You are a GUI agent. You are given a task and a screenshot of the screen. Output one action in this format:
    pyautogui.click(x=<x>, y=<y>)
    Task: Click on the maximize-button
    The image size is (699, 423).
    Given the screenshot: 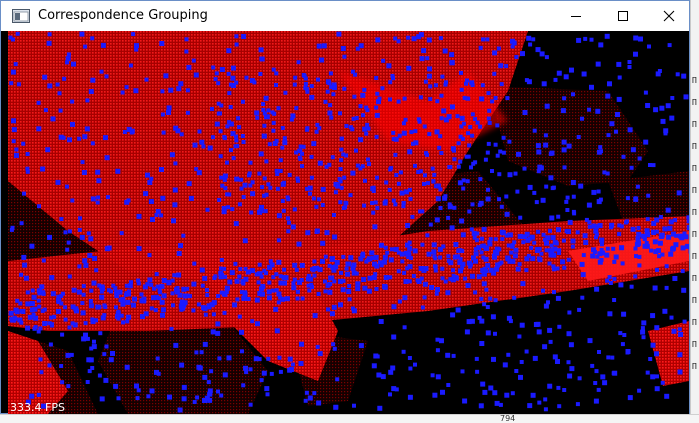 What is the action you would take?
    pyautogui.click(x=623, y=16)
    